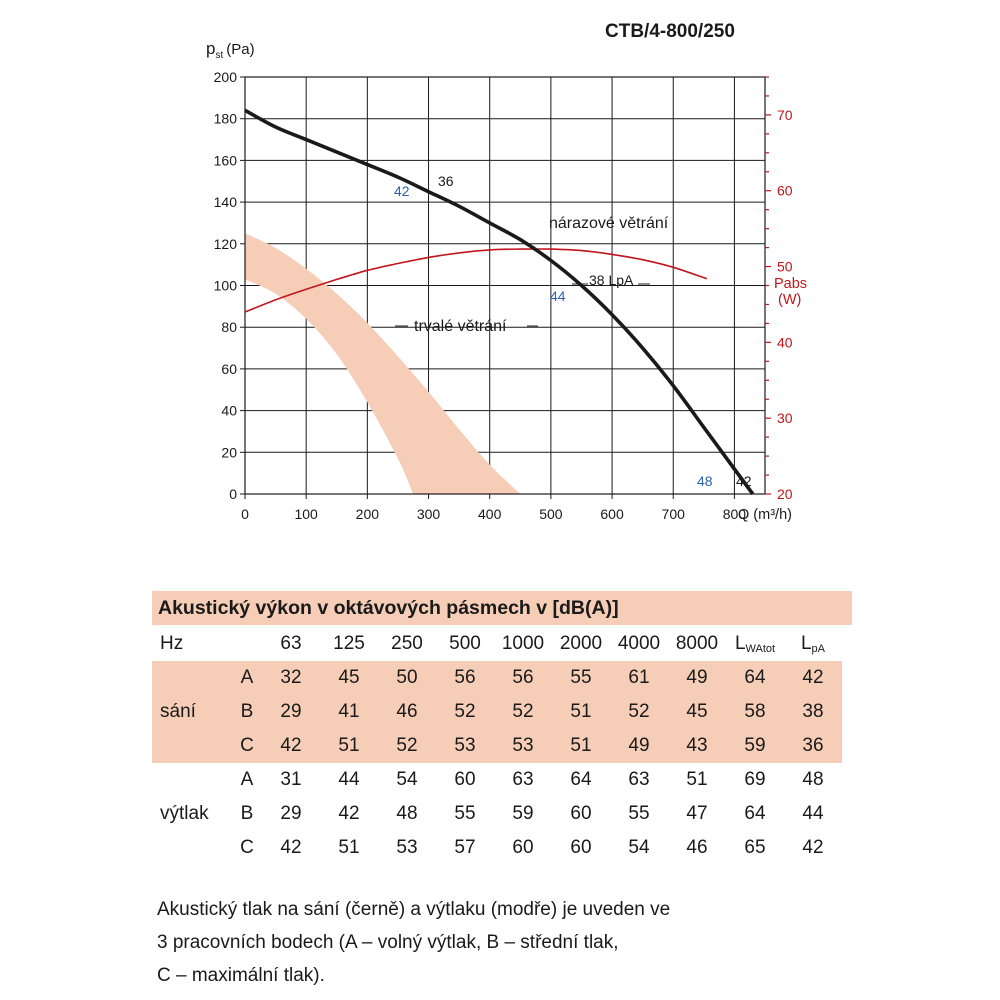  Describe the element at coordinates (551, 514) in the screenshot. I see `x-tick-label: 500` at that location.